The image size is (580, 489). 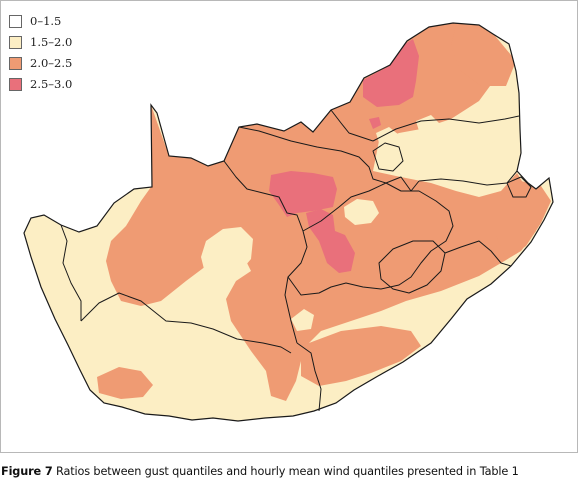 I want to click on legend-item-2.5-3.0: 2.5–3.0, so click(x=64, y=84).